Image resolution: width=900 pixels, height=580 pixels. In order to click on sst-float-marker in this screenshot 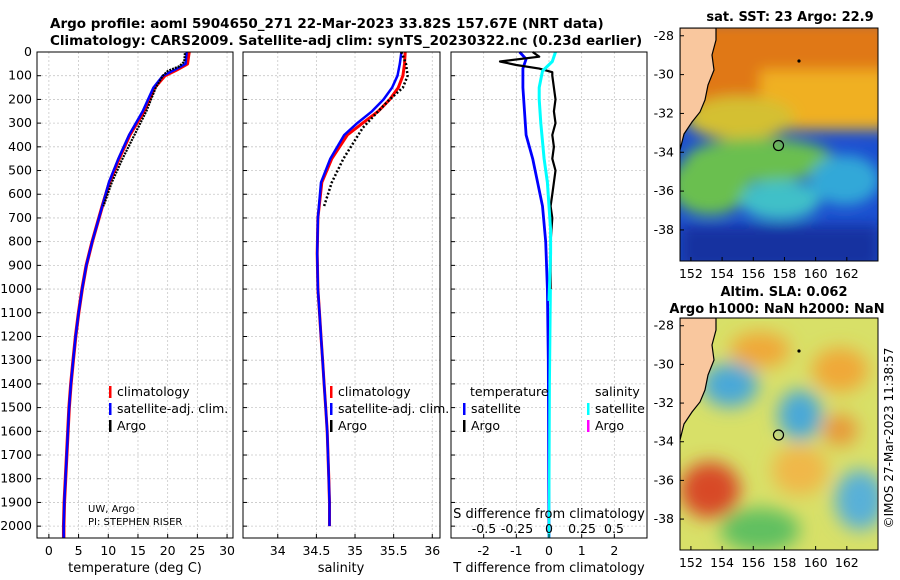, I will do `click(778, 145)`.